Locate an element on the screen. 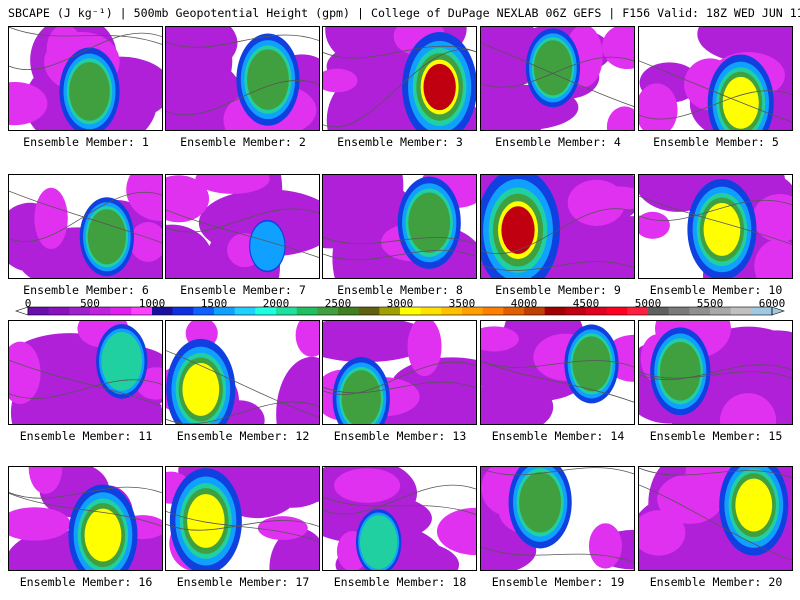  cape-colorbar is located at coordinates (400, 311).